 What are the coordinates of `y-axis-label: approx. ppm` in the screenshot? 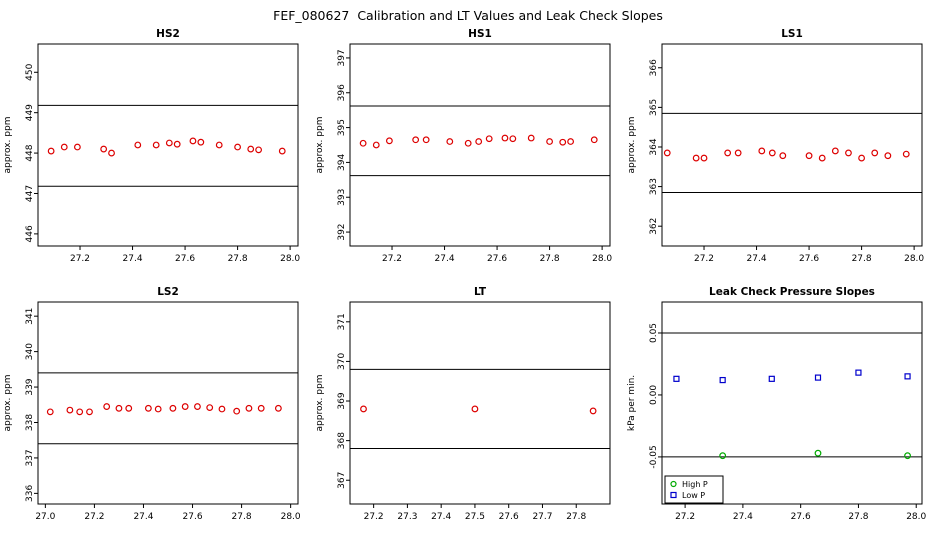 It's located at (8, 403).